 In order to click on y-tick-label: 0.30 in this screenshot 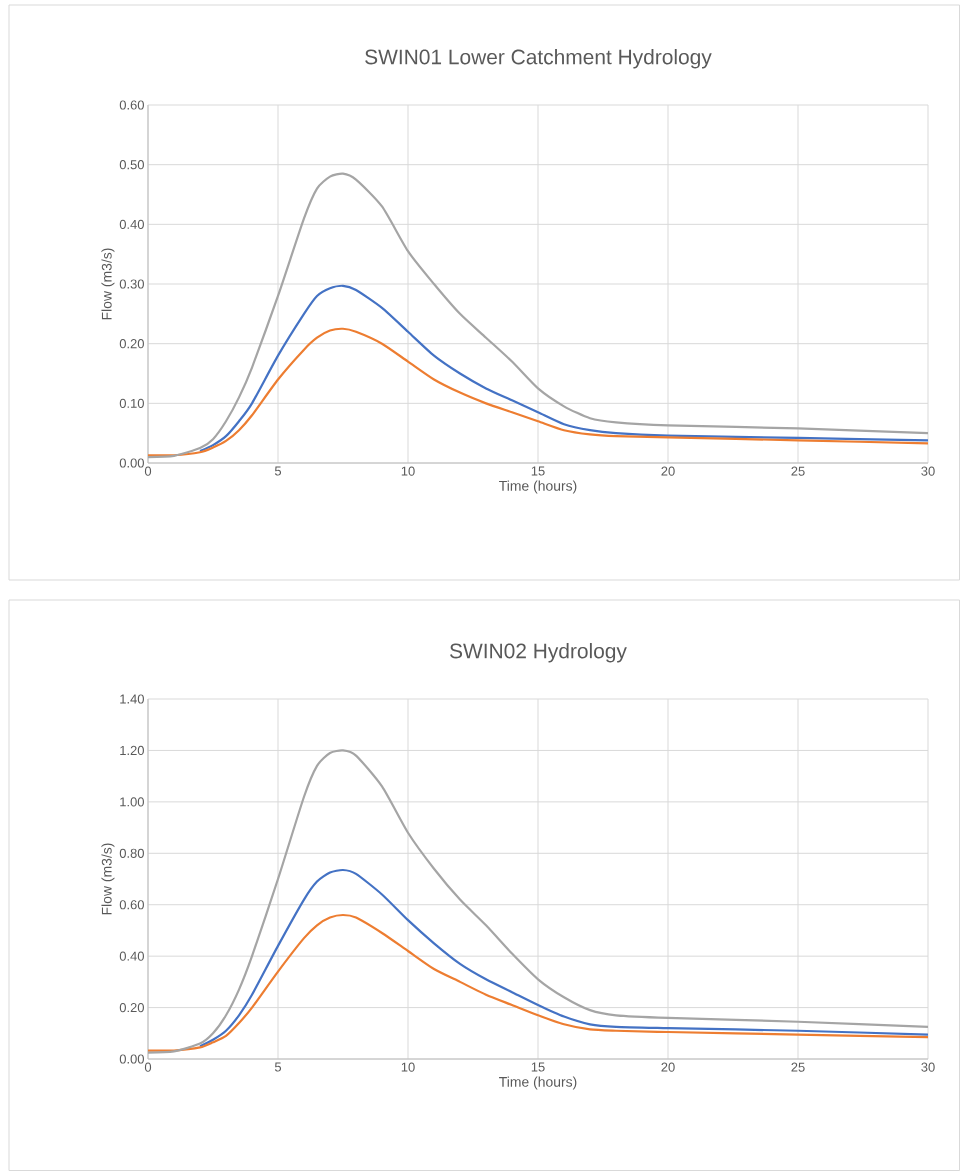, I will do `click(131, 284)`.